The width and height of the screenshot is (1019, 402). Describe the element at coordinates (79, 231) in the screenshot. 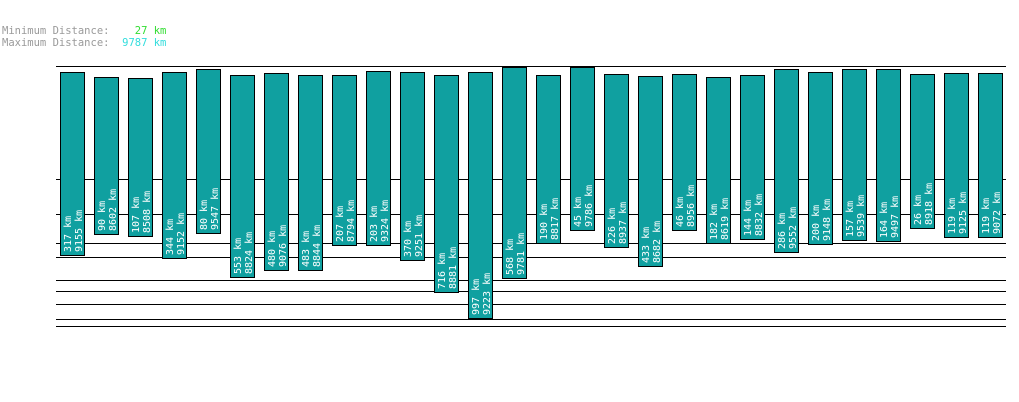

I see `bar-max-label-1: 9155 km` at that location.